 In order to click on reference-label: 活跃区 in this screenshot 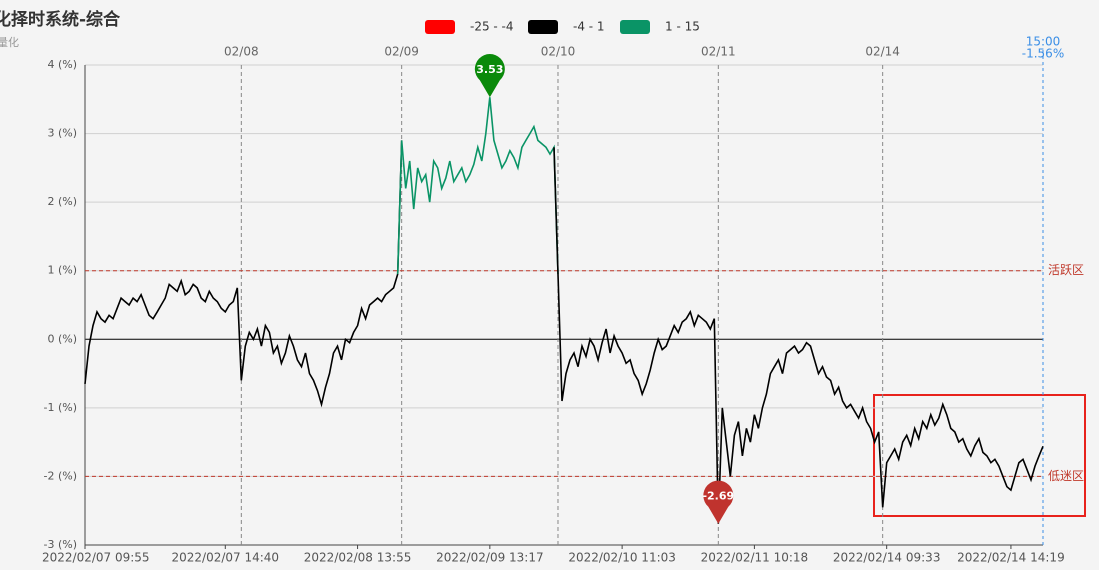, I will do `click(1066, 270)`.